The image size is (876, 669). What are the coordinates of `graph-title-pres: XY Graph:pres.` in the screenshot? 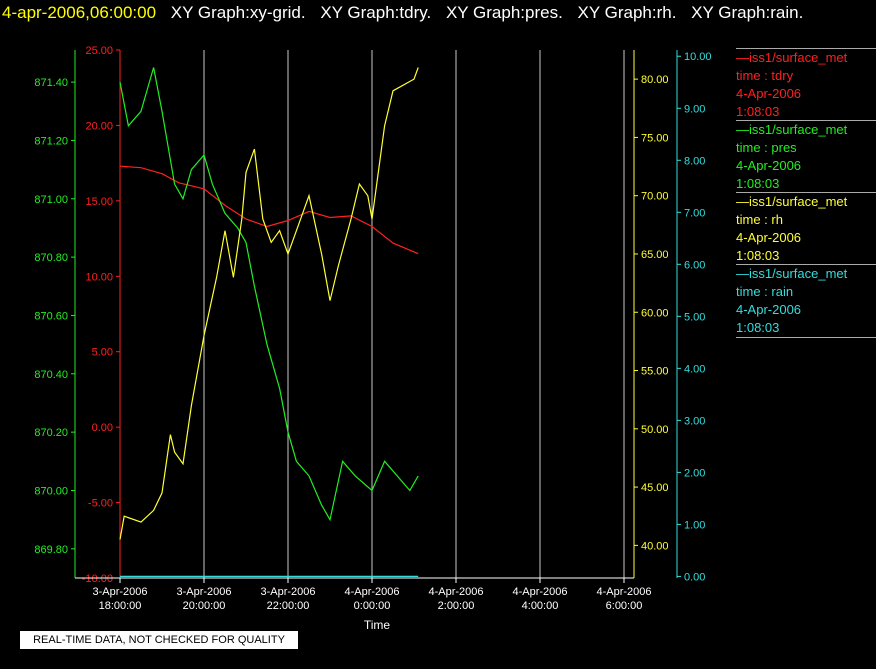 It's located at (504, 12).